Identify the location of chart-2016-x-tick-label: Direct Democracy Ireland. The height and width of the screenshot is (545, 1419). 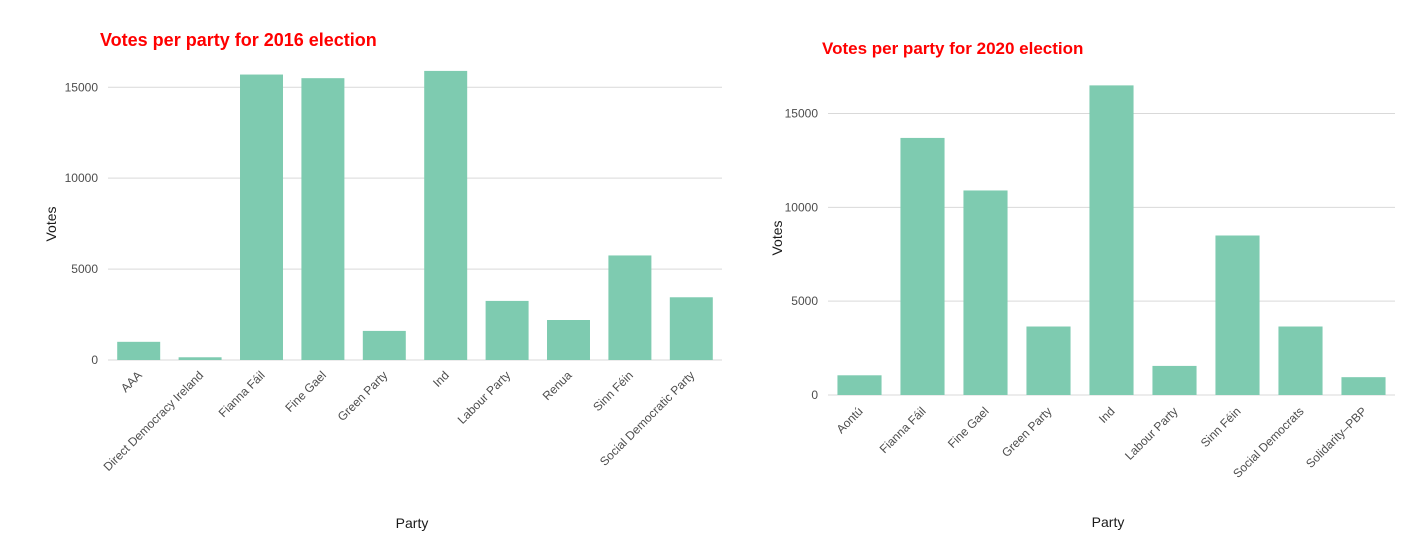
(154, 421).